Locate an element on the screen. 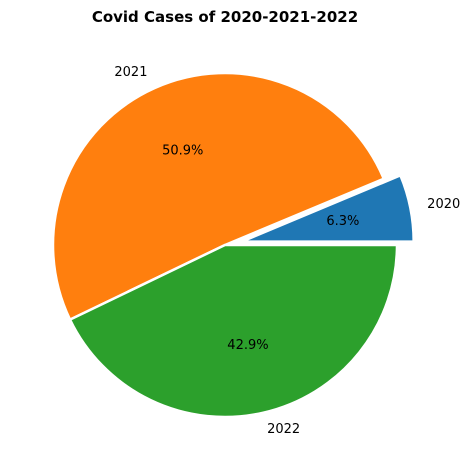 The width and height of the screenshot is (472, 470). category-label-2020: 2020 is located at coordinates (443, 204).